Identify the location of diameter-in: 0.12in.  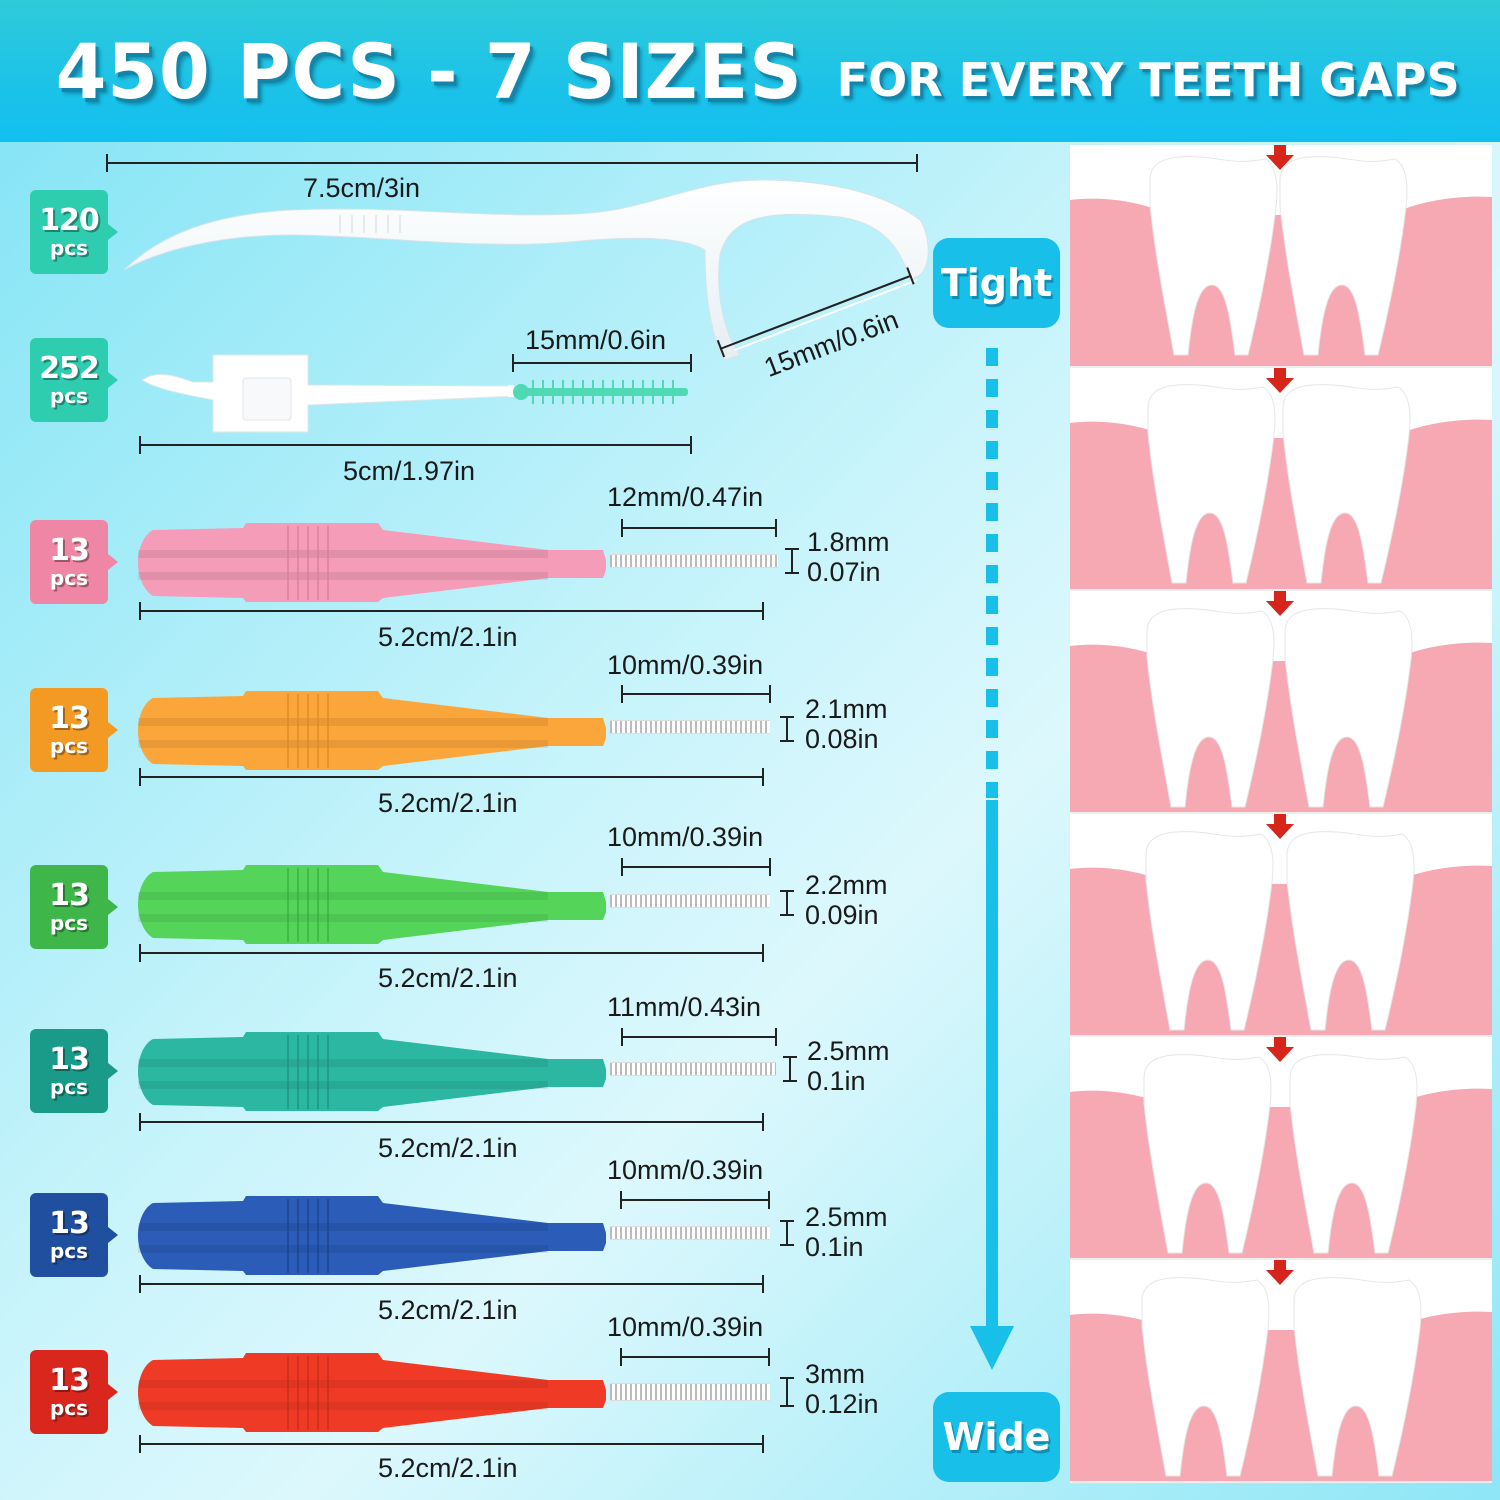
(842, 1404).